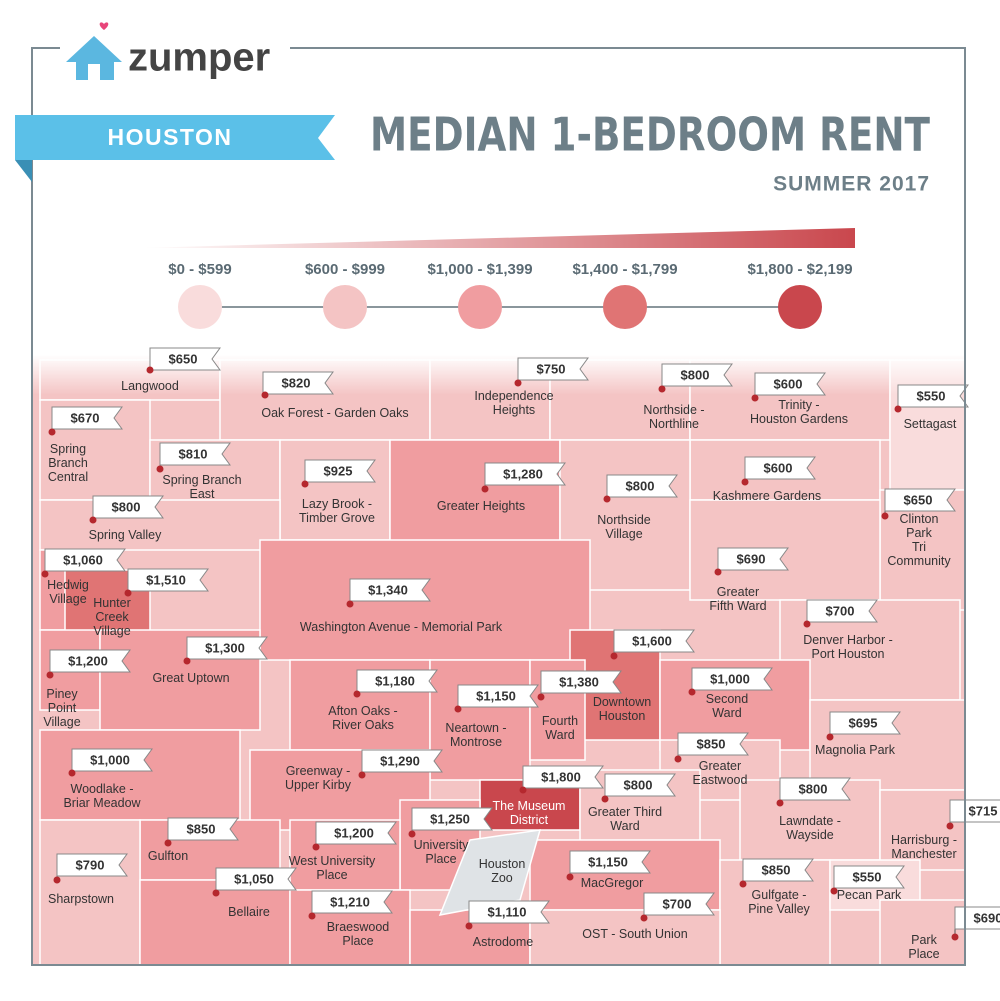 This screenshot has width=1000, height=1001. Describe the element at coordinates (751, 558) in the screenshot. I see `rent-label: $690` at that location.